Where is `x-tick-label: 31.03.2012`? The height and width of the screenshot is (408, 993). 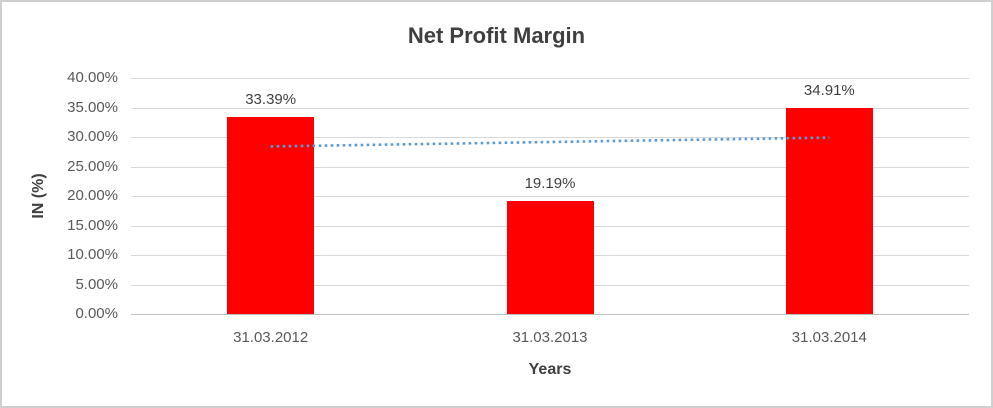
x-tick-label: 31.03.2012 is located at coordinates (271, 337).